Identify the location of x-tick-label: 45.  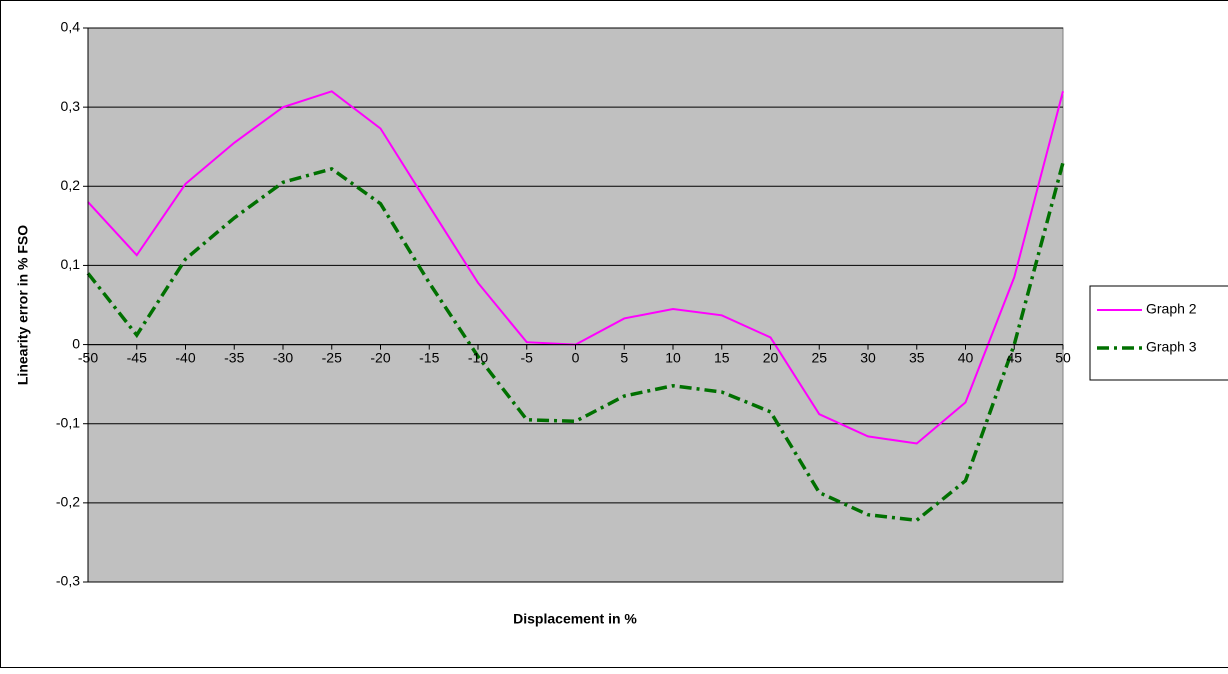
(1014, 357).